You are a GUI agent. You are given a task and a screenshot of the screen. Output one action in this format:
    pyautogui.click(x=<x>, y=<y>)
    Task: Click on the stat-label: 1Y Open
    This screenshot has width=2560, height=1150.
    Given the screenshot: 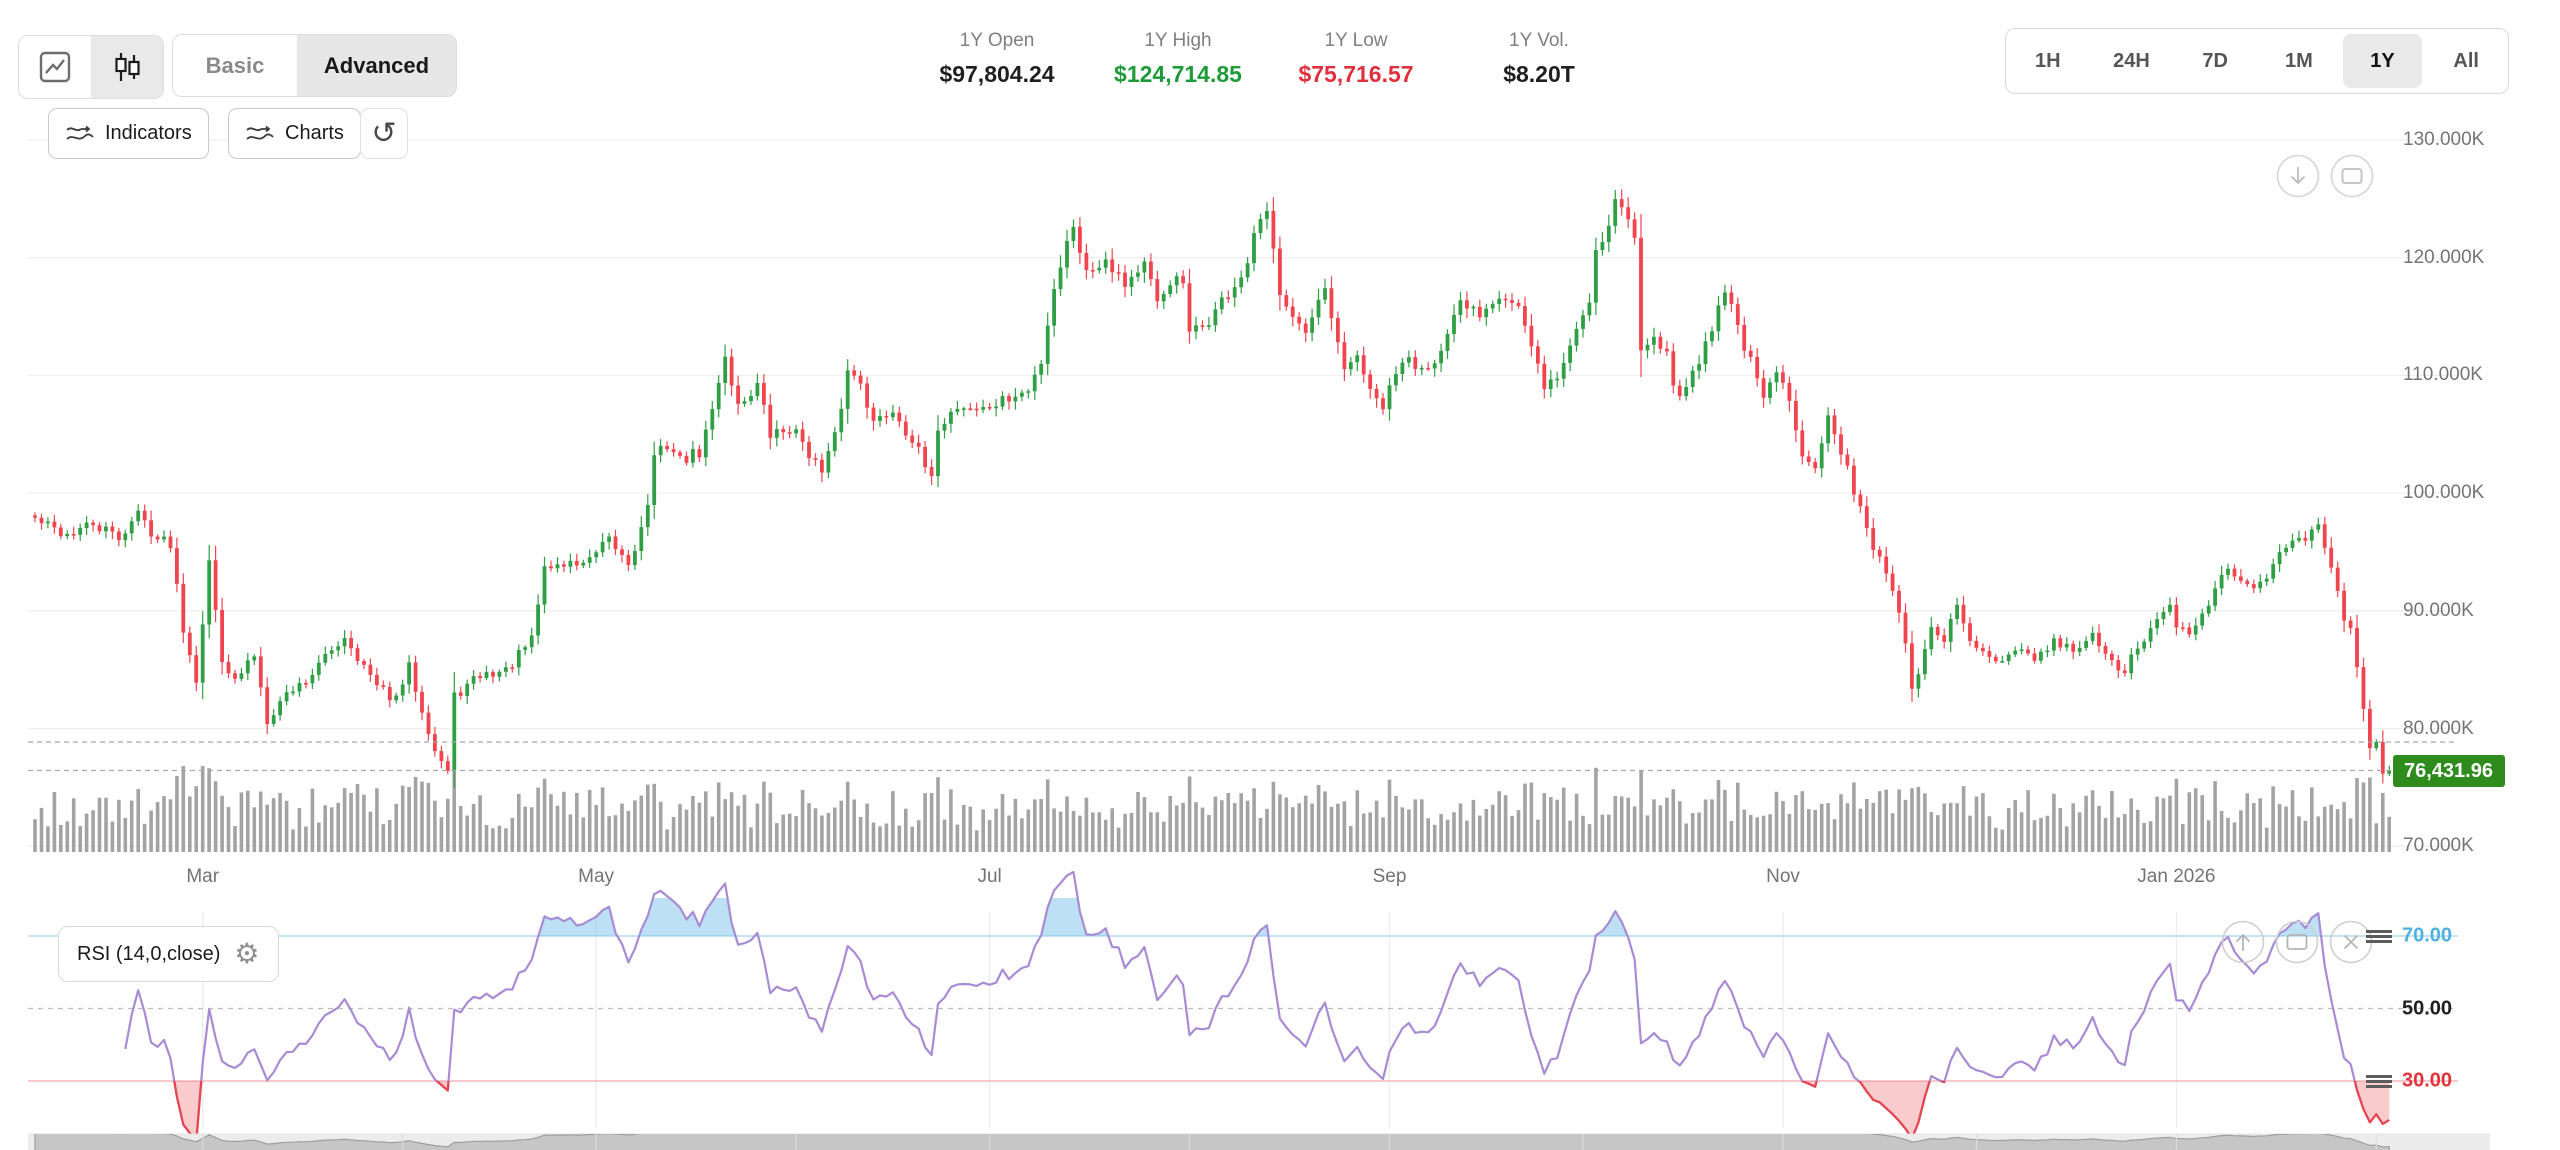 What is the action you would take?
    pyautogui.click(x=997, y=40)
    